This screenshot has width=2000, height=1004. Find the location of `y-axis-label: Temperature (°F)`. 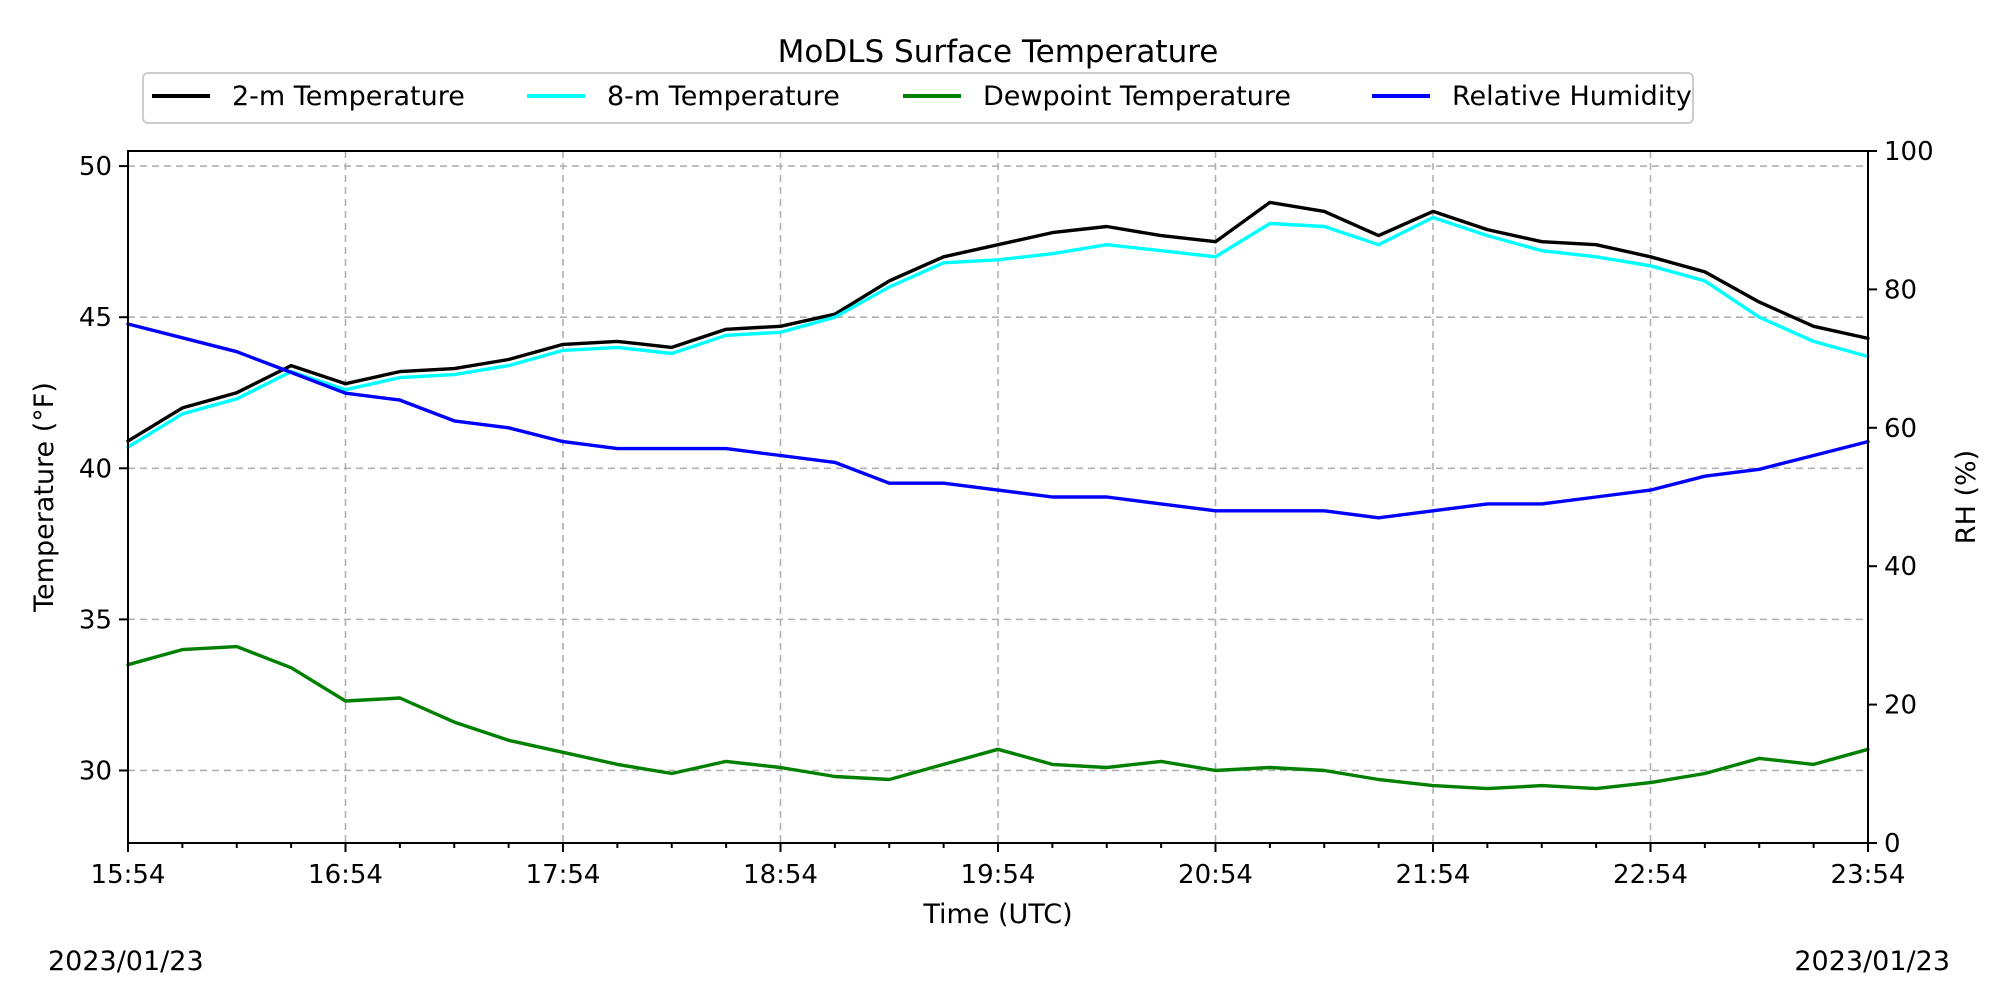

y-axis-label: Temperature (°F) is located at coordinates (44, 497).